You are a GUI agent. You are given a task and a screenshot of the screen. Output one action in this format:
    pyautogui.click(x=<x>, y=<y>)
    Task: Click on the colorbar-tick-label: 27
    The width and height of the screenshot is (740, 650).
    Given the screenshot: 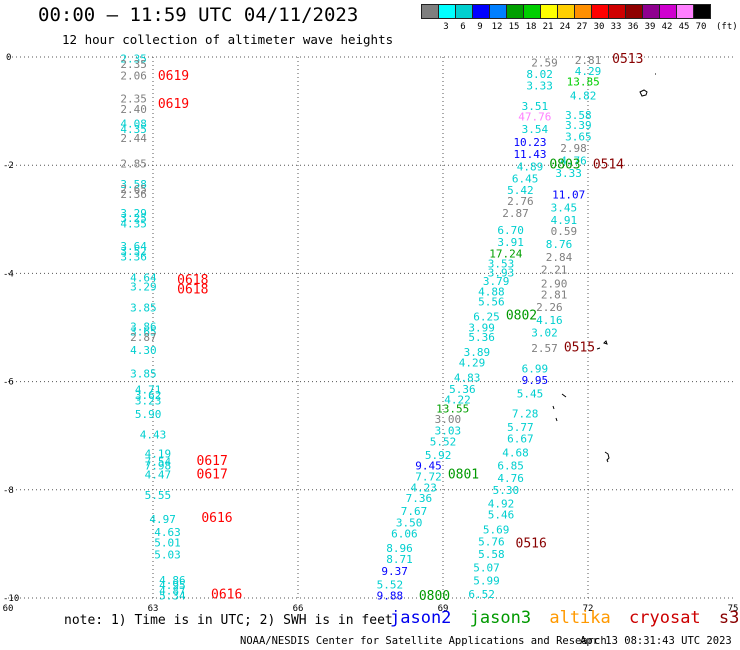 What is the action you would take?
    pyautogui.click(x=582, y=27)
    